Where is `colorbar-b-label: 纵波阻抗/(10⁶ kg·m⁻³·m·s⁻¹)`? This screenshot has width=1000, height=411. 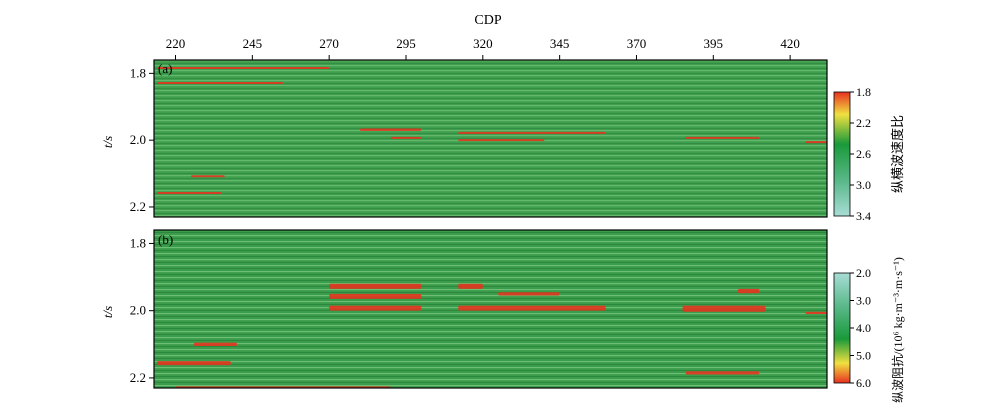 colorbar-b-label: 纵波阻抗/(10⁶ kg·m⁻³·m·s⁻¹) is located at coordinates (897, 330).